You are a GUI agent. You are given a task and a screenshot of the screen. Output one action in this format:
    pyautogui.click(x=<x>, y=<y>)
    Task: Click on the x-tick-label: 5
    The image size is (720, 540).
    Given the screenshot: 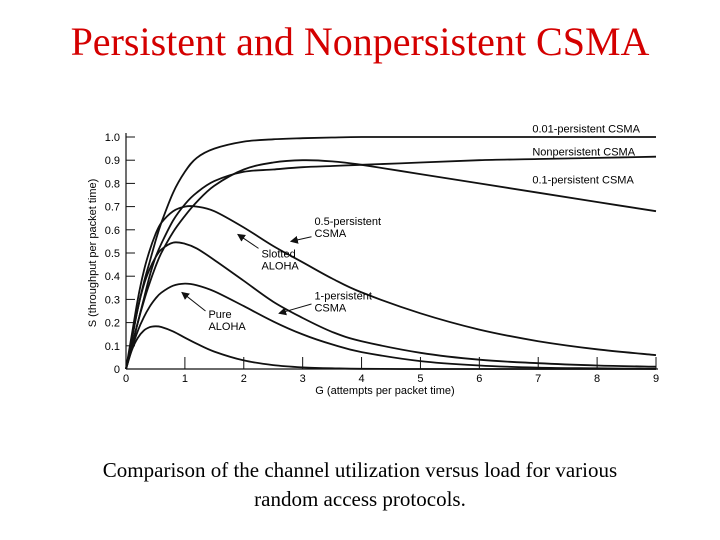 What is the action you would take?
    pyautogui.click(x=420, y=379)
    